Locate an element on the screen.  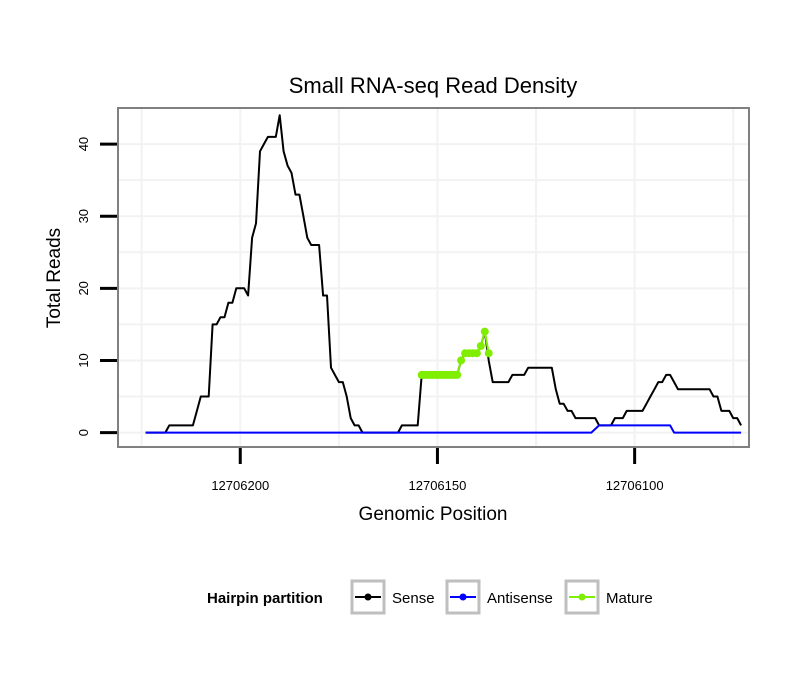
legend-item-antisense: Antisense is located at coordinates (499, 597).